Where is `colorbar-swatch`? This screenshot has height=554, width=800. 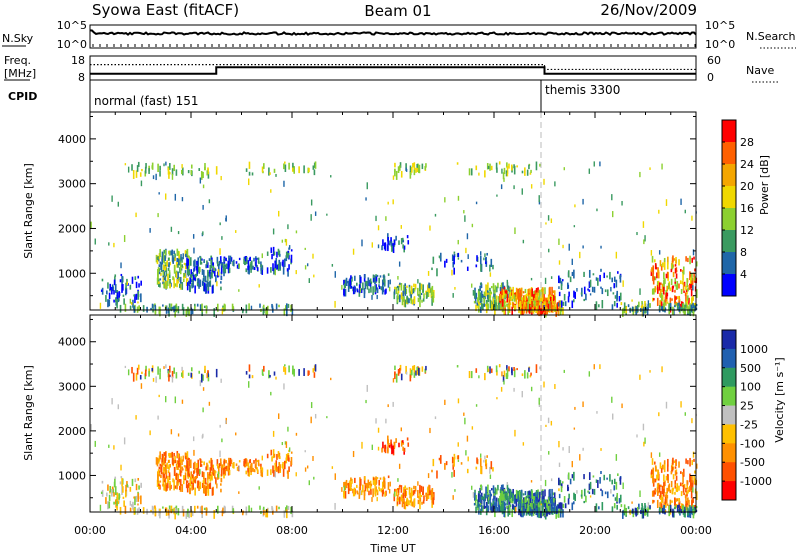 colorbar-swatch is located at coordinates (729, 153).